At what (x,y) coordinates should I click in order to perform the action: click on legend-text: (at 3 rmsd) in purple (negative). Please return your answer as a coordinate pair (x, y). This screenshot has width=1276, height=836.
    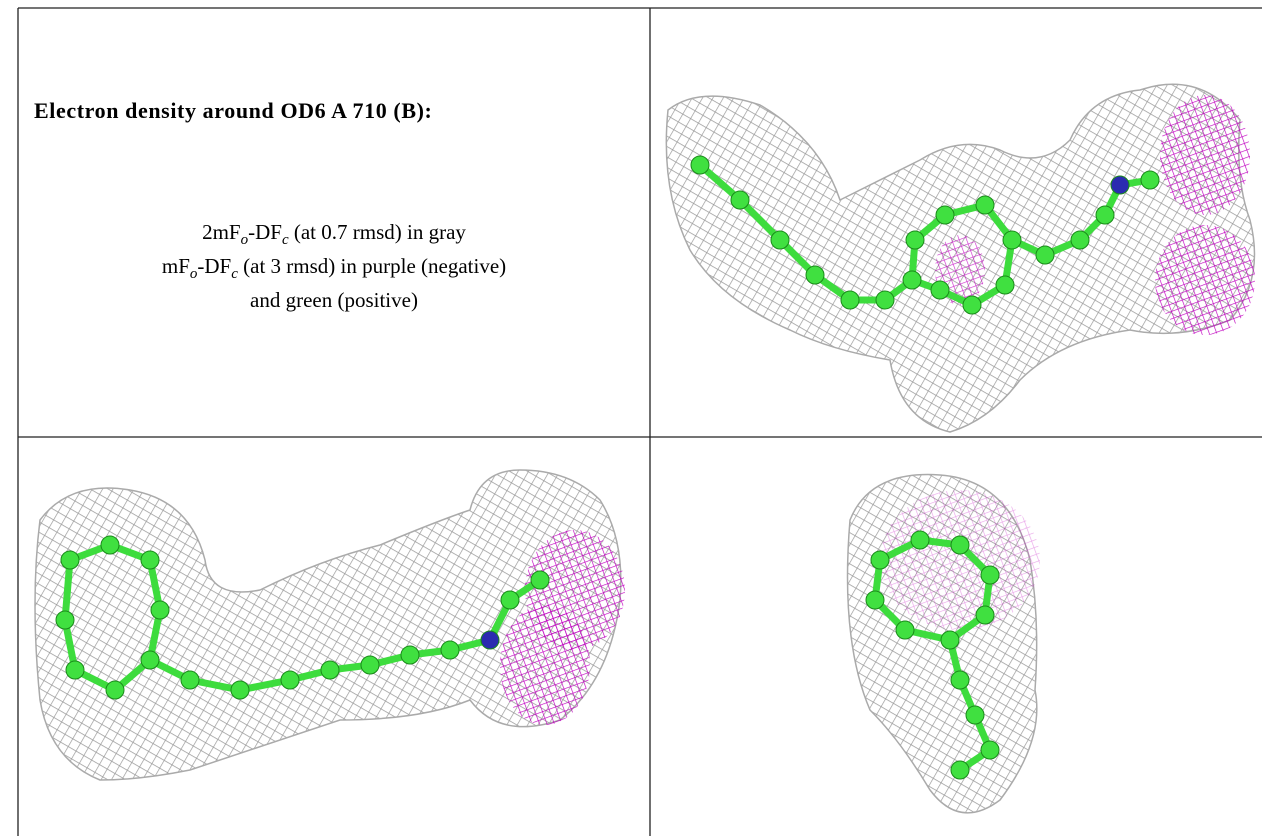
    Looking at the image, I should click on (372, 266).